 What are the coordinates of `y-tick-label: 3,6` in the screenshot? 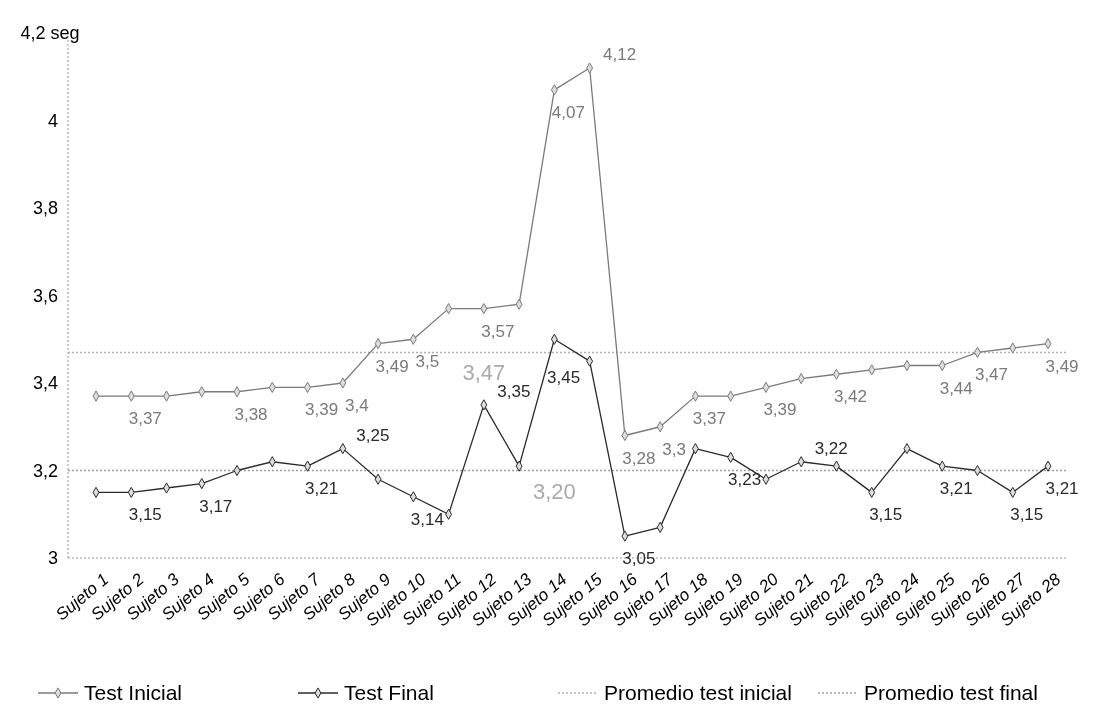 It's located at (45, 295).